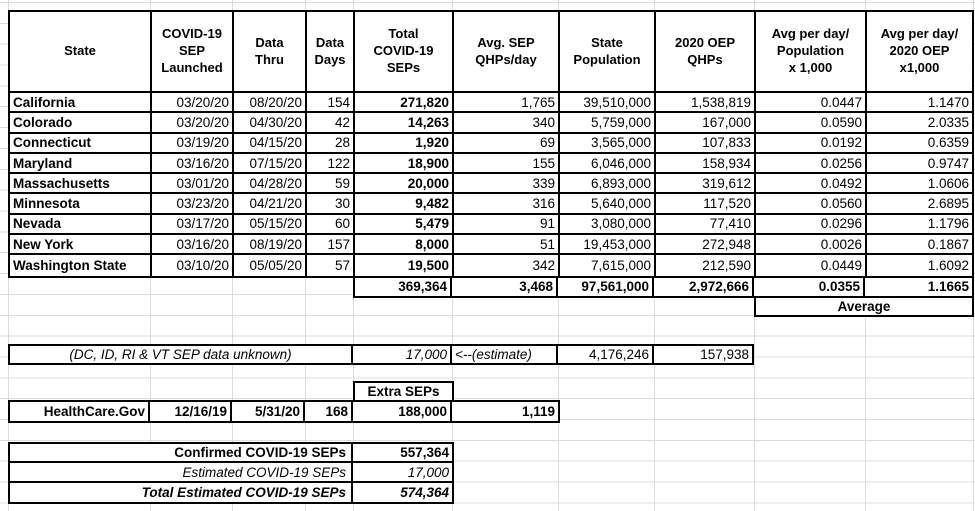  What do you see at coordinates (181, 473) in the screenshot?
I see `summary-estimated-label: Estimated COVID-19 SEPs` at bounding box center [181, 473].